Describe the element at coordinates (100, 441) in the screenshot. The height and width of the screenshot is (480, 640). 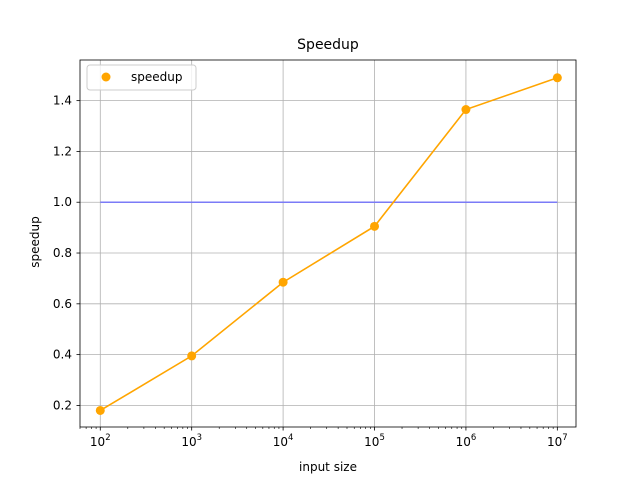
I see `x-tick-label: 10²` at that location.